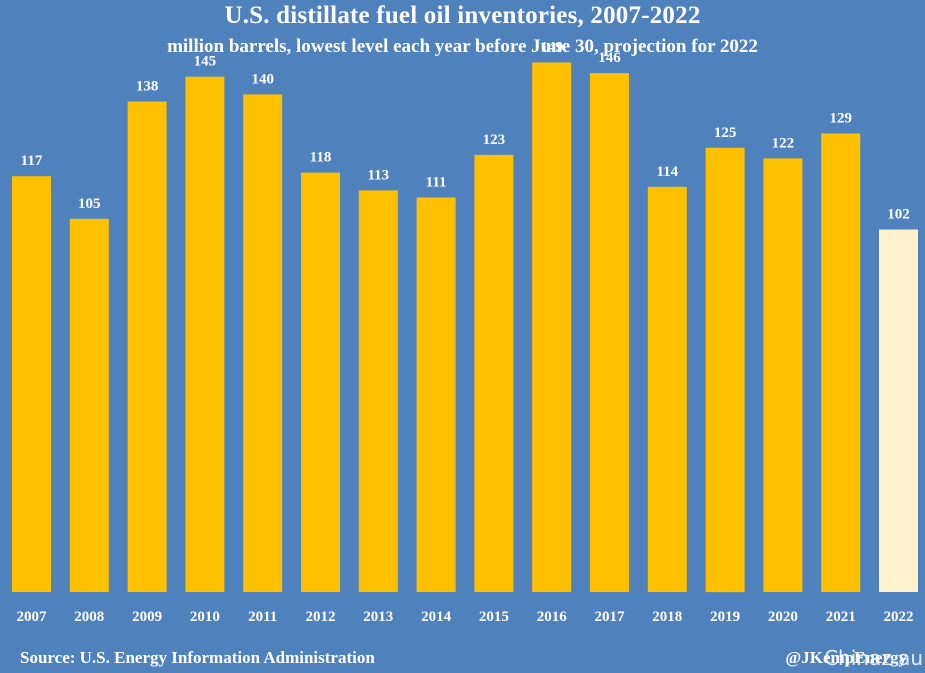 The width and height of the screenshot is (925, 673). I want to click on x-tick-label-2018: 2018, so click(667, 617).